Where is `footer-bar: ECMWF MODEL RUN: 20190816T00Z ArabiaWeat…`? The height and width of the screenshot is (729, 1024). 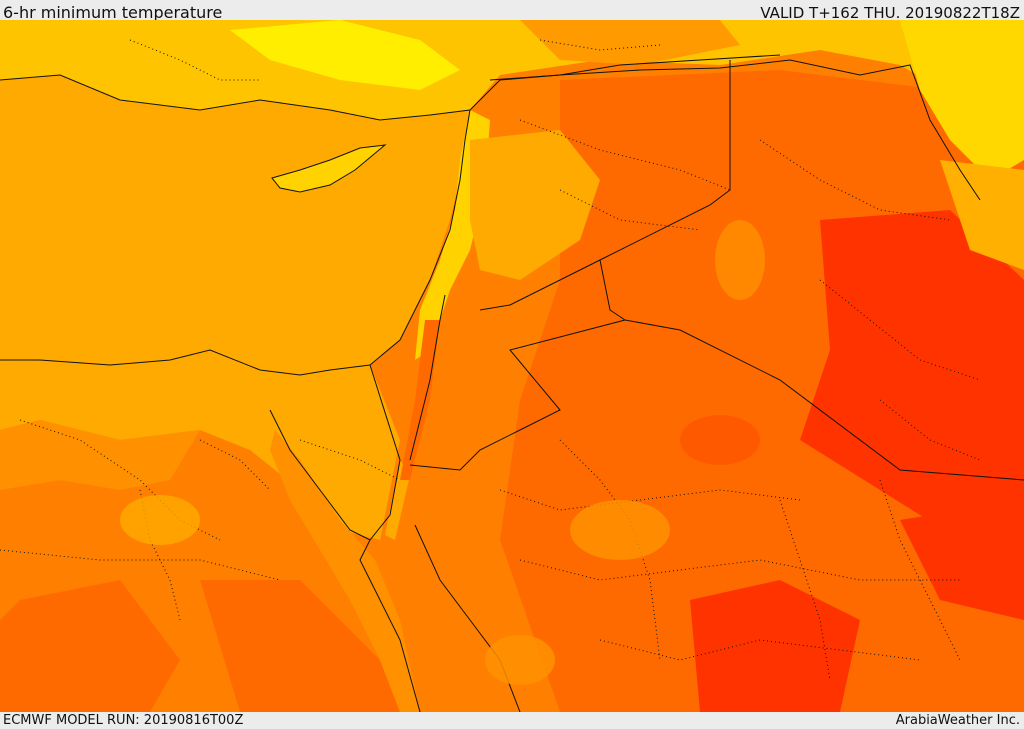
footer-bar: ECMWF MODEL RUN: 20190816T00Z ArabiaWeat… is located at coordinates (512, 720).